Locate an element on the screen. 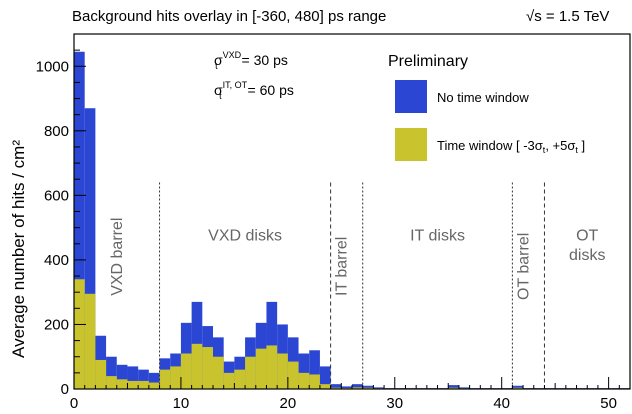 This screenshot has width=632, height=414. energy-label: √s = 1.5 TeV is located at coordinates (567, 16).